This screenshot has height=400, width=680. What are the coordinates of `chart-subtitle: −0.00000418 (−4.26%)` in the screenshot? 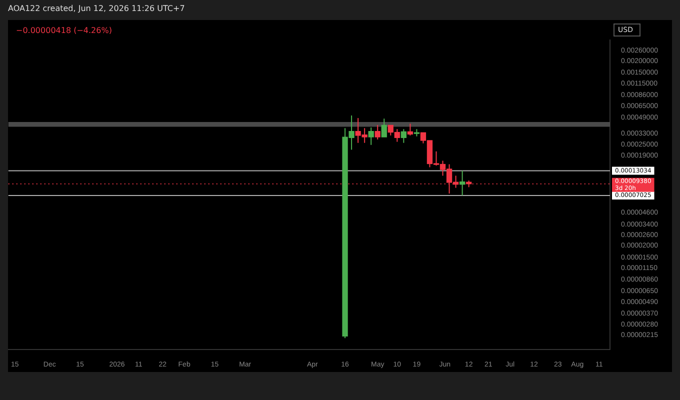 It's located at (64, 30).